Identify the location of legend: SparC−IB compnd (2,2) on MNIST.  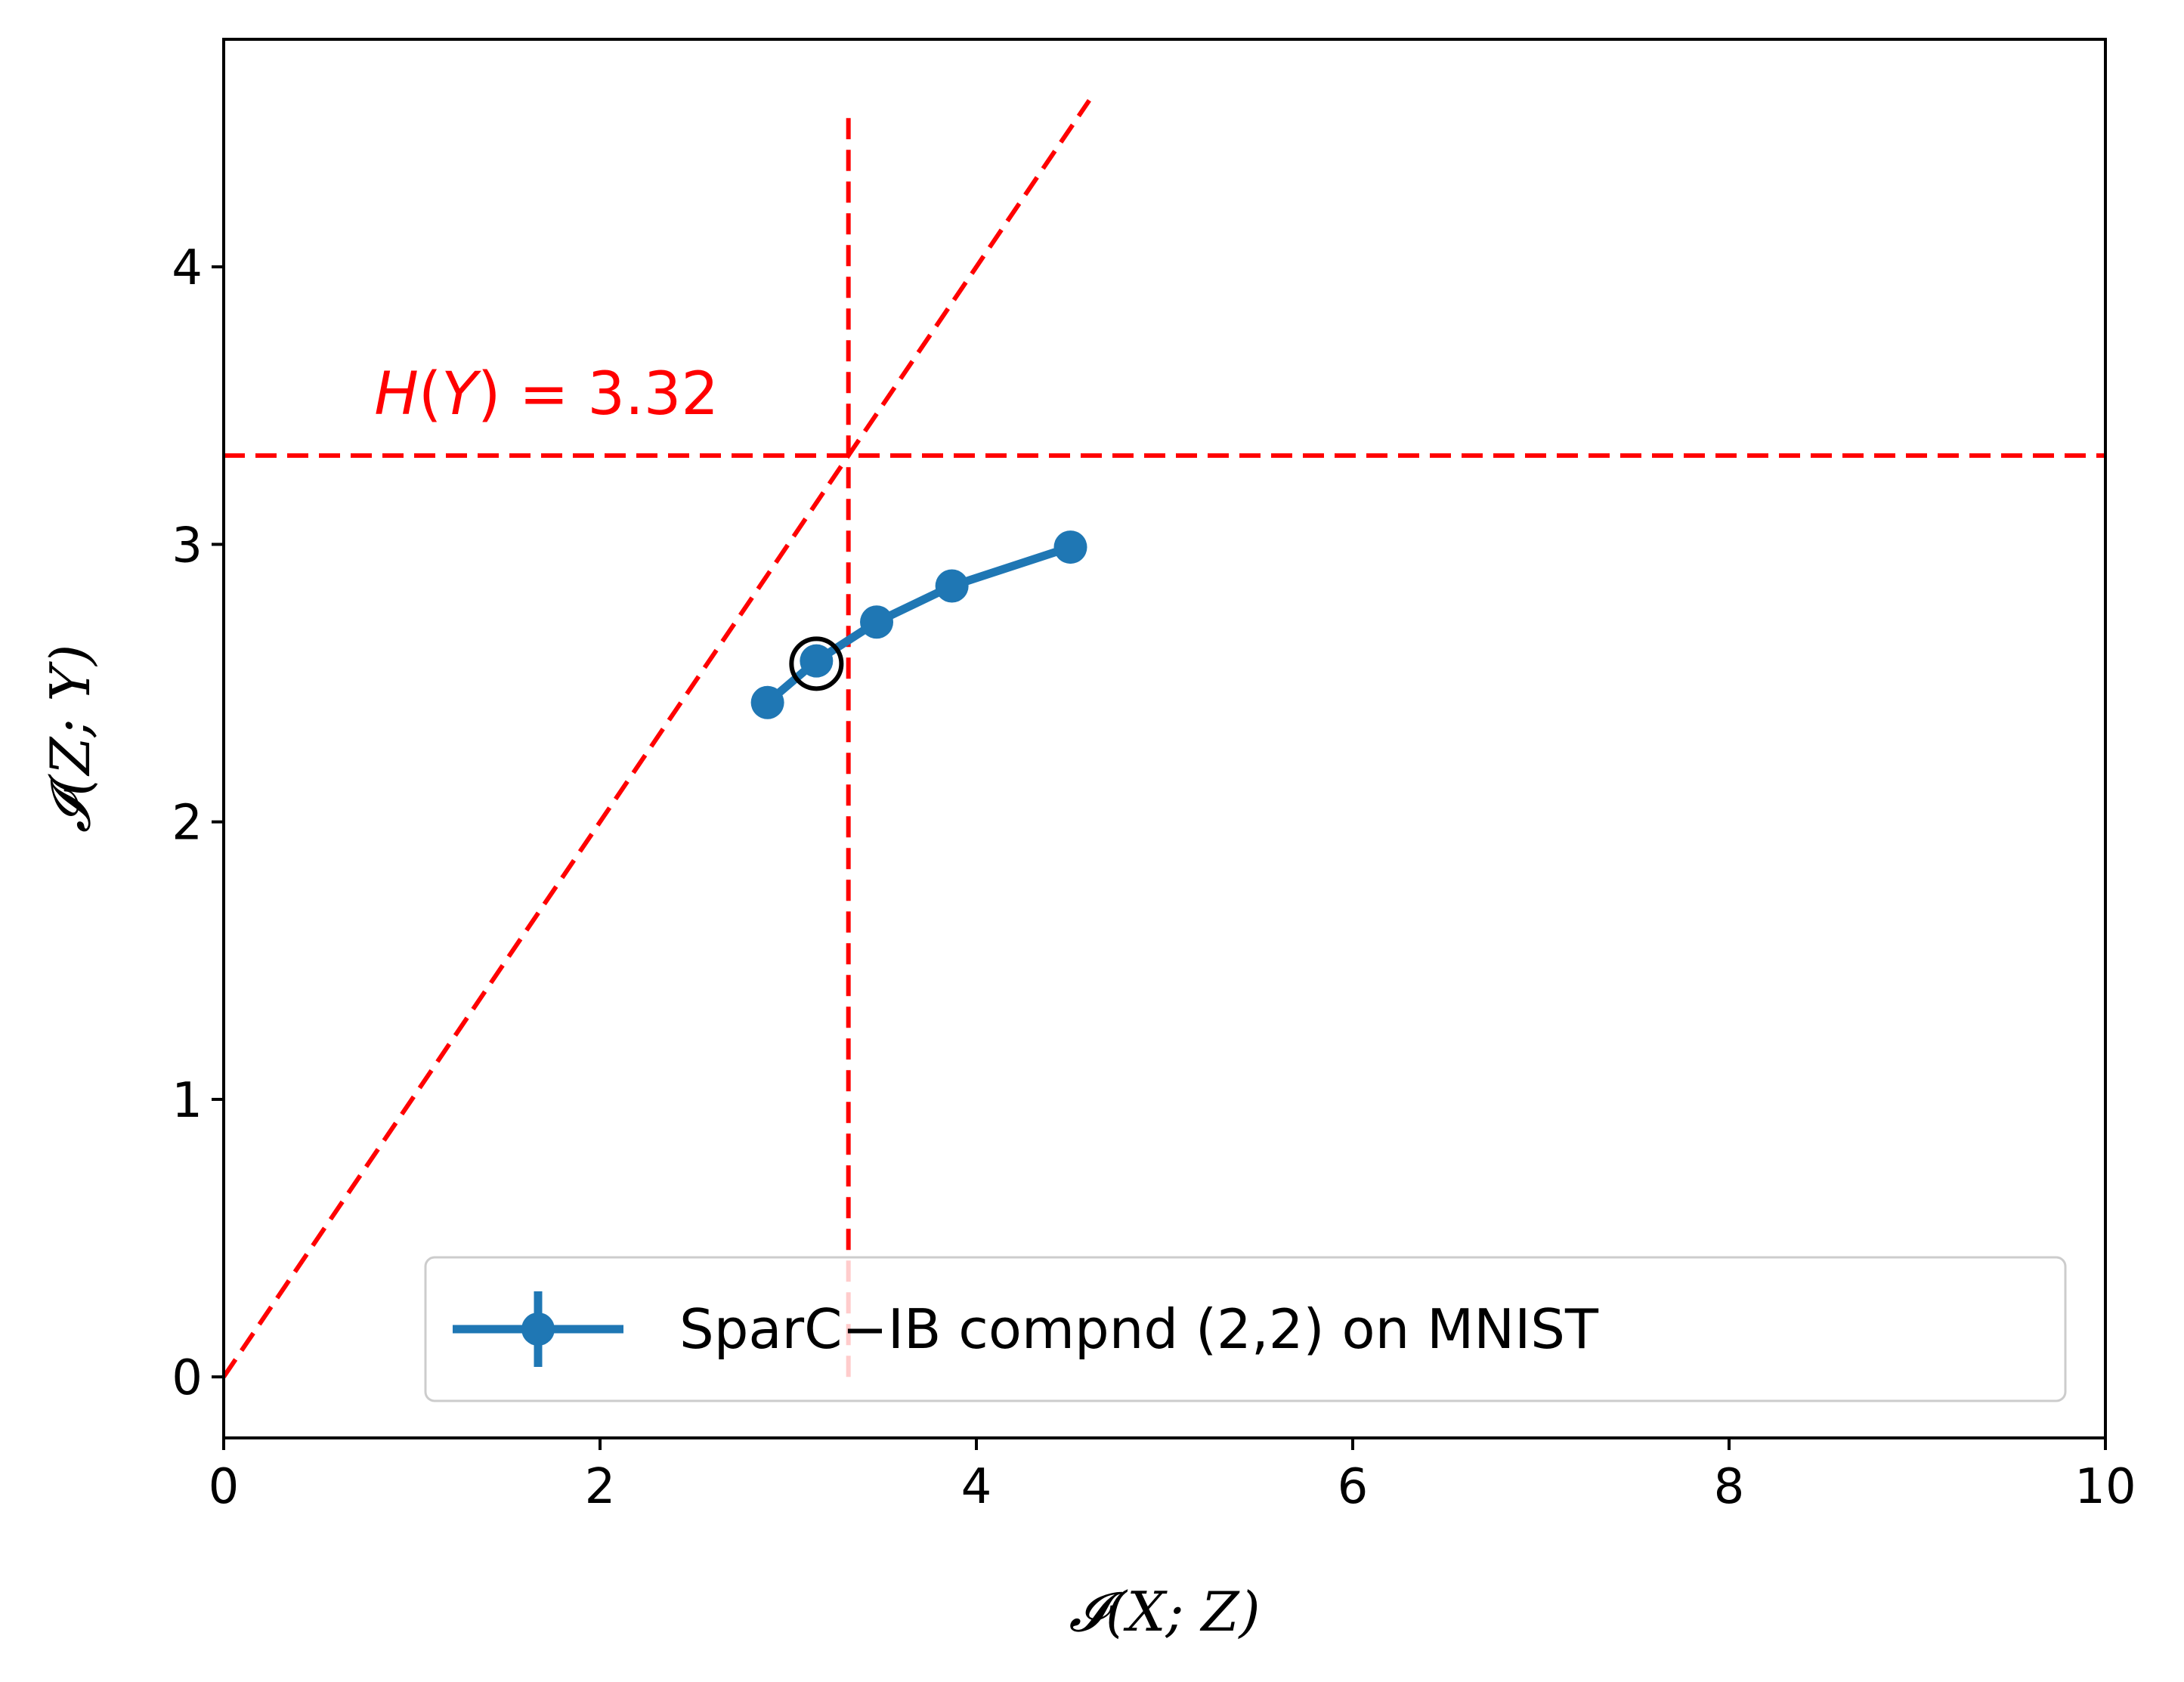
(1245, 1329).